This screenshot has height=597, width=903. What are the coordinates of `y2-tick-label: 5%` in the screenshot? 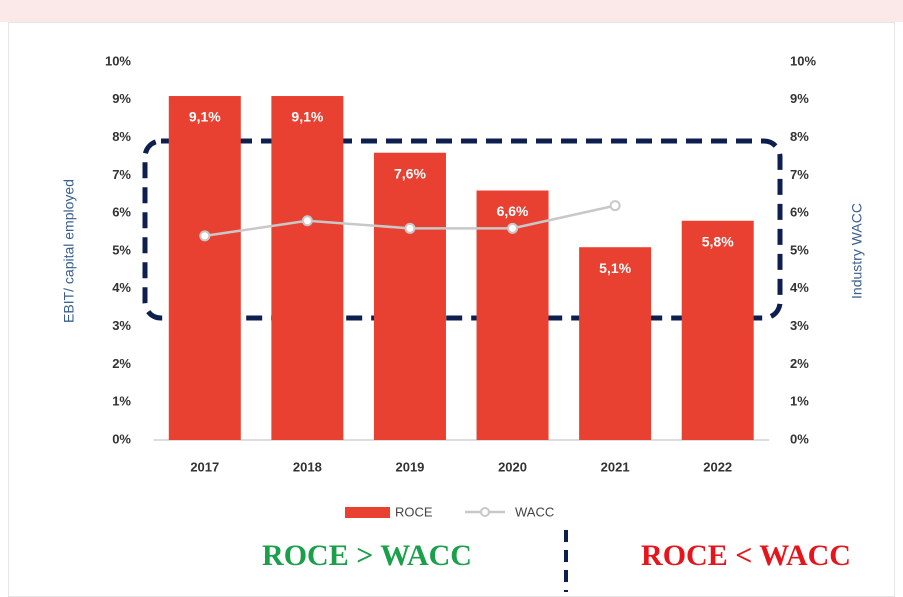 It's located at (799, 249).